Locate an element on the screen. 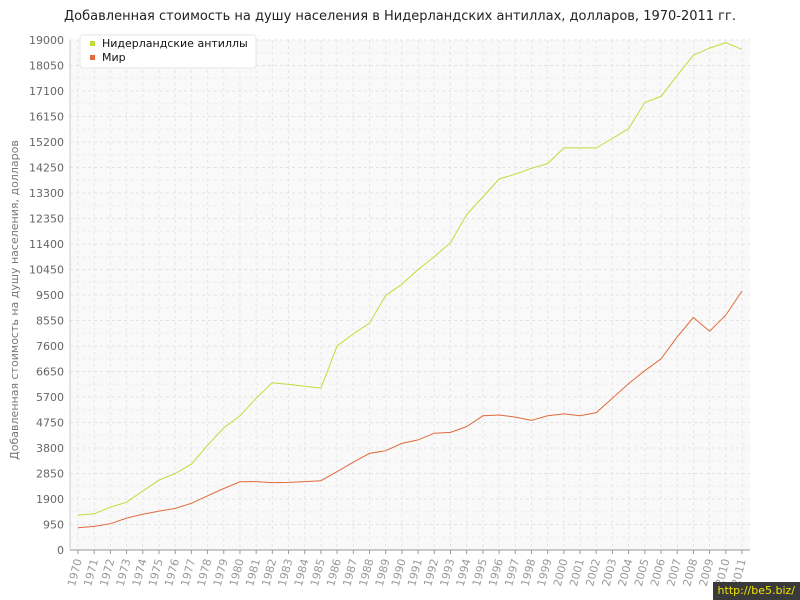  y-tick-label: 16150 is located at coordinates (46, 117).